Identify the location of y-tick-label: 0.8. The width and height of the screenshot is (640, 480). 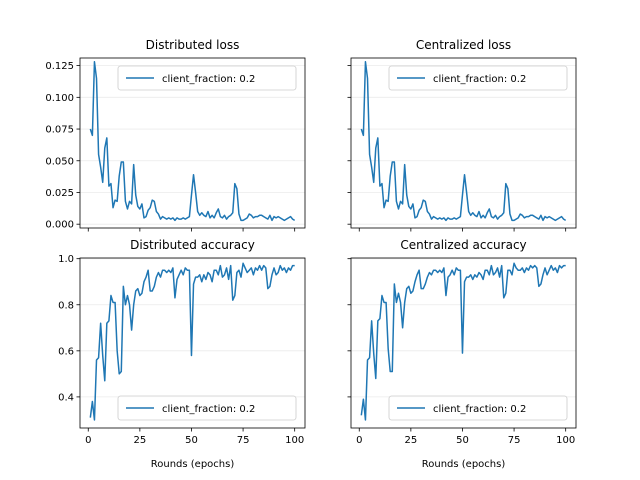
(66, 305).